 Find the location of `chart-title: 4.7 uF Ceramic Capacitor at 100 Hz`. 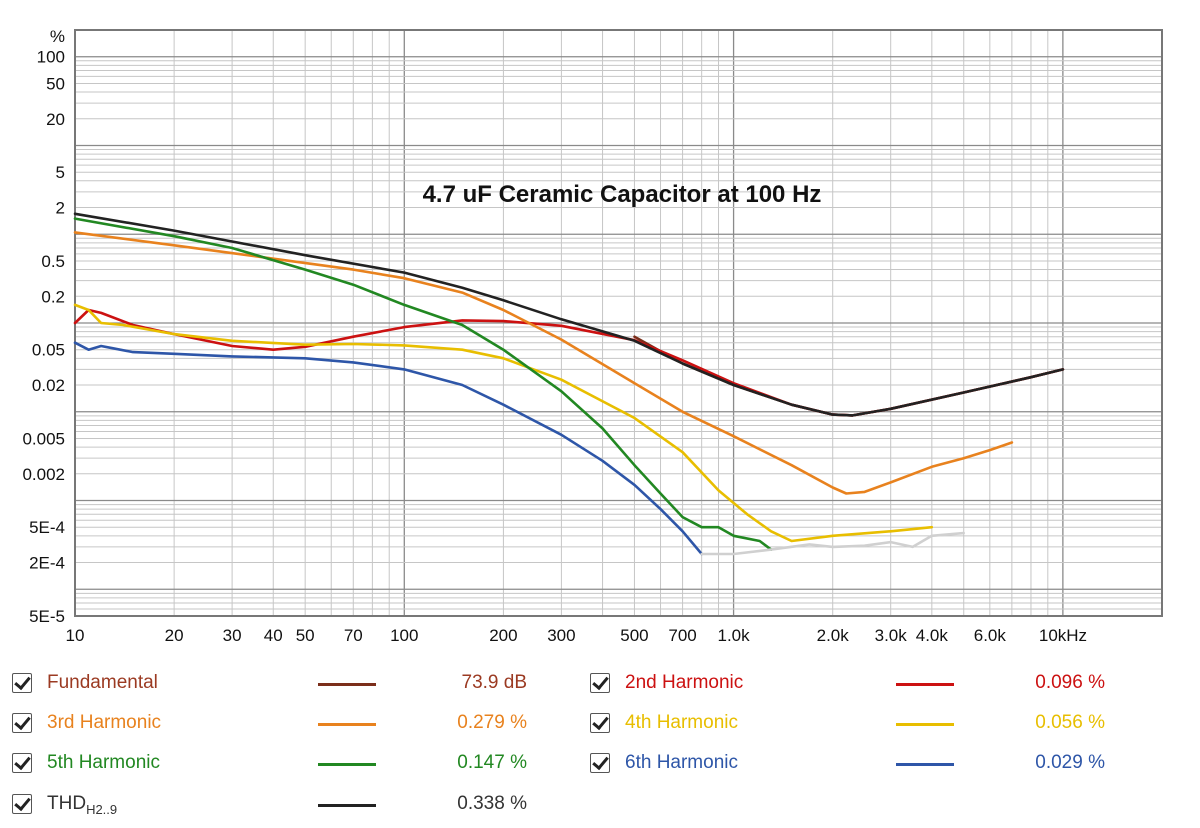

chart-title: 4.7 uF Ceramic Capacitor at 100 Hz is located at coordinates (622, 194).